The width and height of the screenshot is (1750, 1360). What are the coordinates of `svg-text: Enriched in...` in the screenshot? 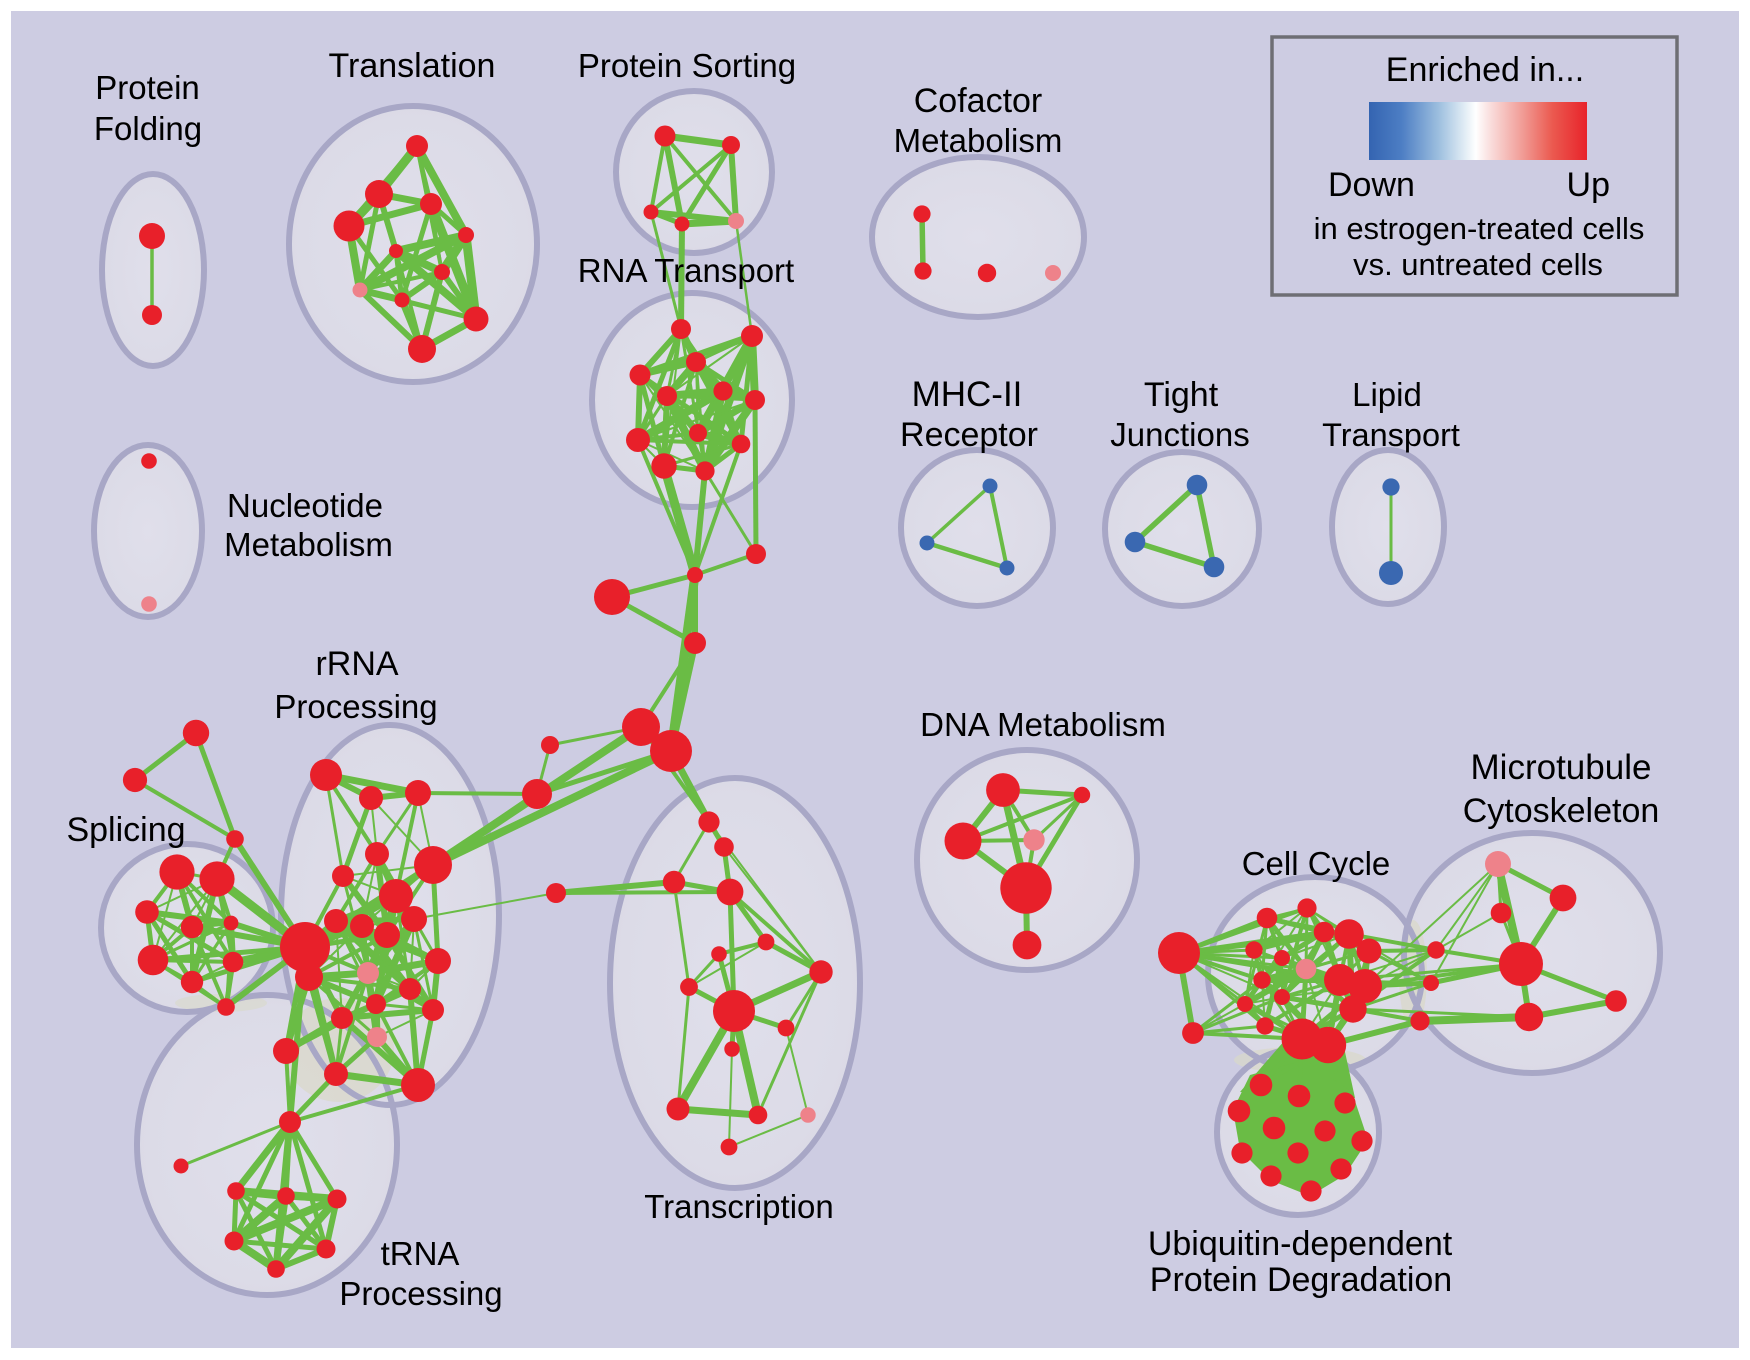 It's located at (1485, 70).